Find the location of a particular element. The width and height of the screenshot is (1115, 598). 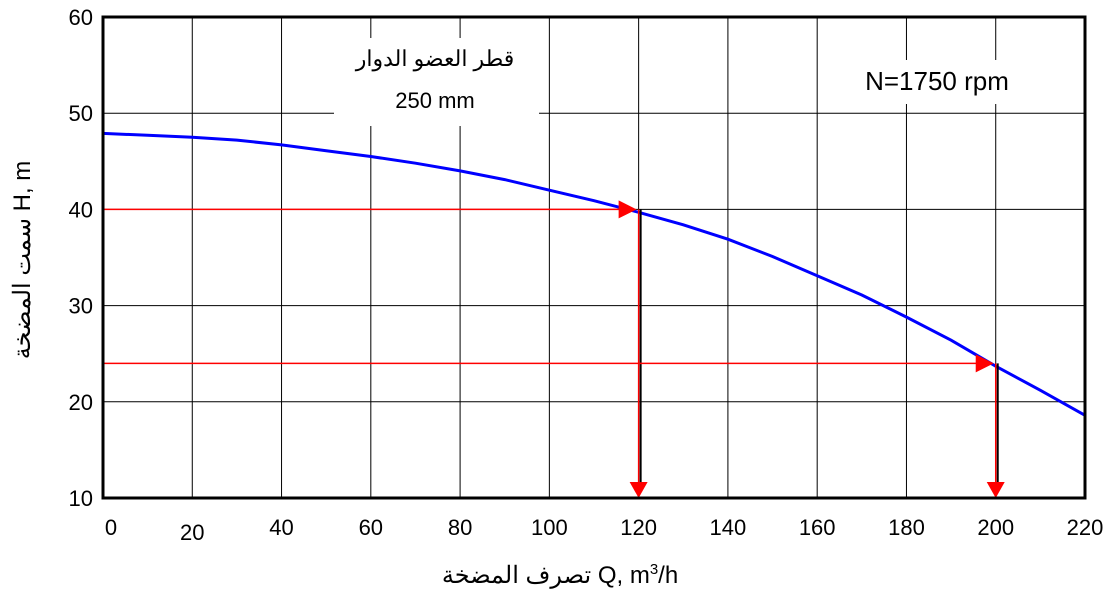

x-axis-label-arabic: تصرف المضخة is located at coordinates (516, 575).